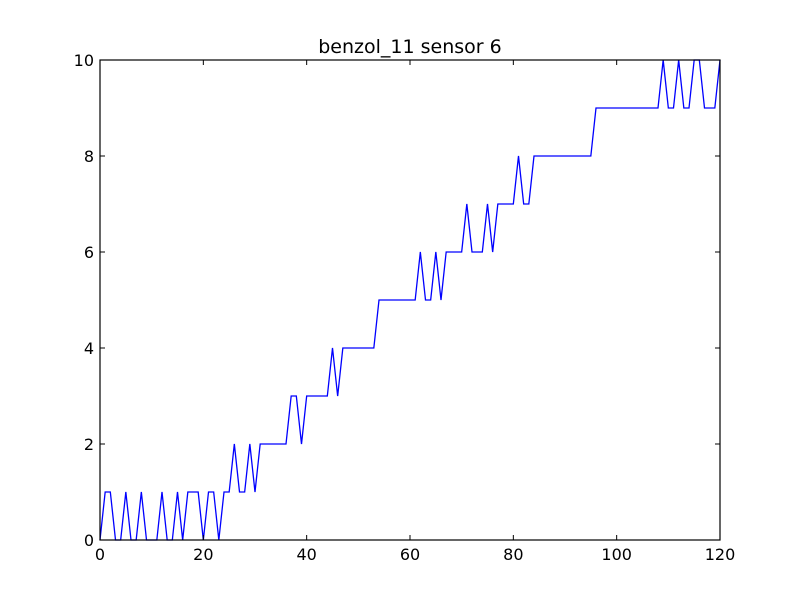 The width and height of the screenshot is (800, 600). What do you see at coordinates (616, 554) in the screenshot?
I see `x-tick-label: 100` at bounding box center [616, 554].